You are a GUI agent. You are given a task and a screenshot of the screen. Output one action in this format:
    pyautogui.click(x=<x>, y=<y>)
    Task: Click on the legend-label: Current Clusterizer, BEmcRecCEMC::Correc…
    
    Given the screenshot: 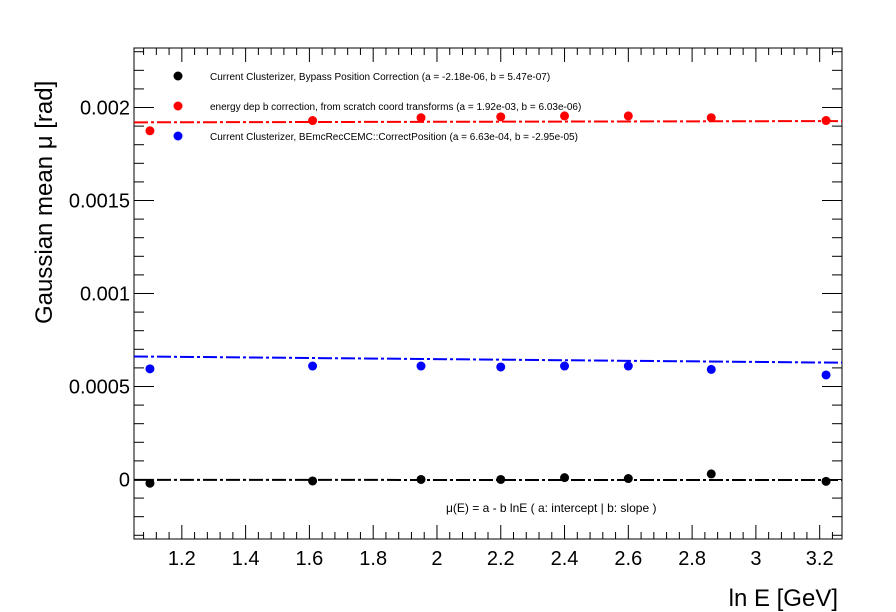 What is the action you would take?
    pyautogui.click(x=394, y=137)
    